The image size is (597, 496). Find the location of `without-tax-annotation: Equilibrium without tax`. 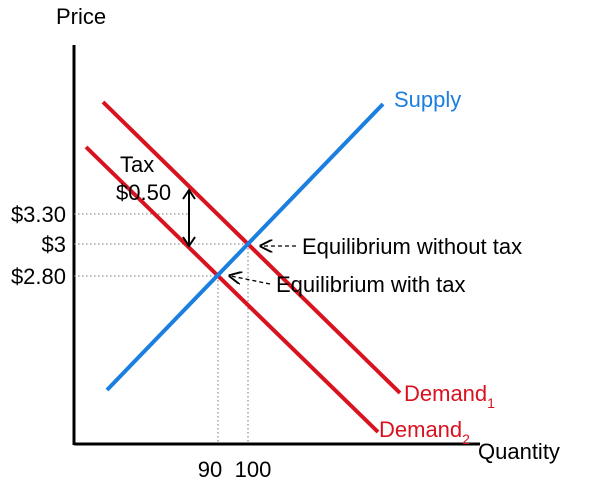

without-tax-annotation: Equilibrium without tax is located at coordinates (412, 246).